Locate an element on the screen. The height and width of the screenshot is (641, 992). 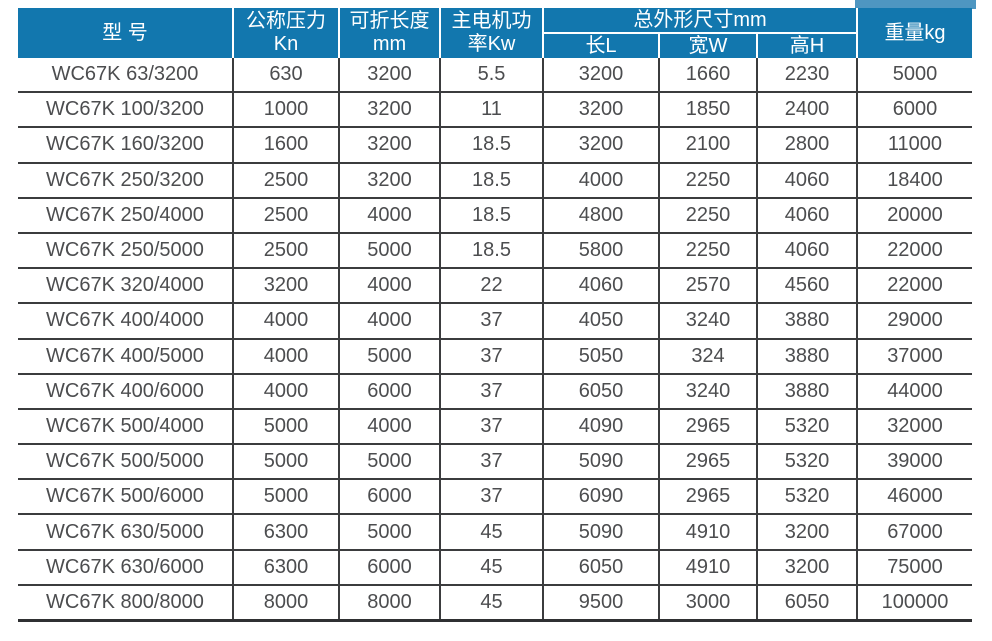
cell-weight: 11000 is located at coordinates (914, 145).